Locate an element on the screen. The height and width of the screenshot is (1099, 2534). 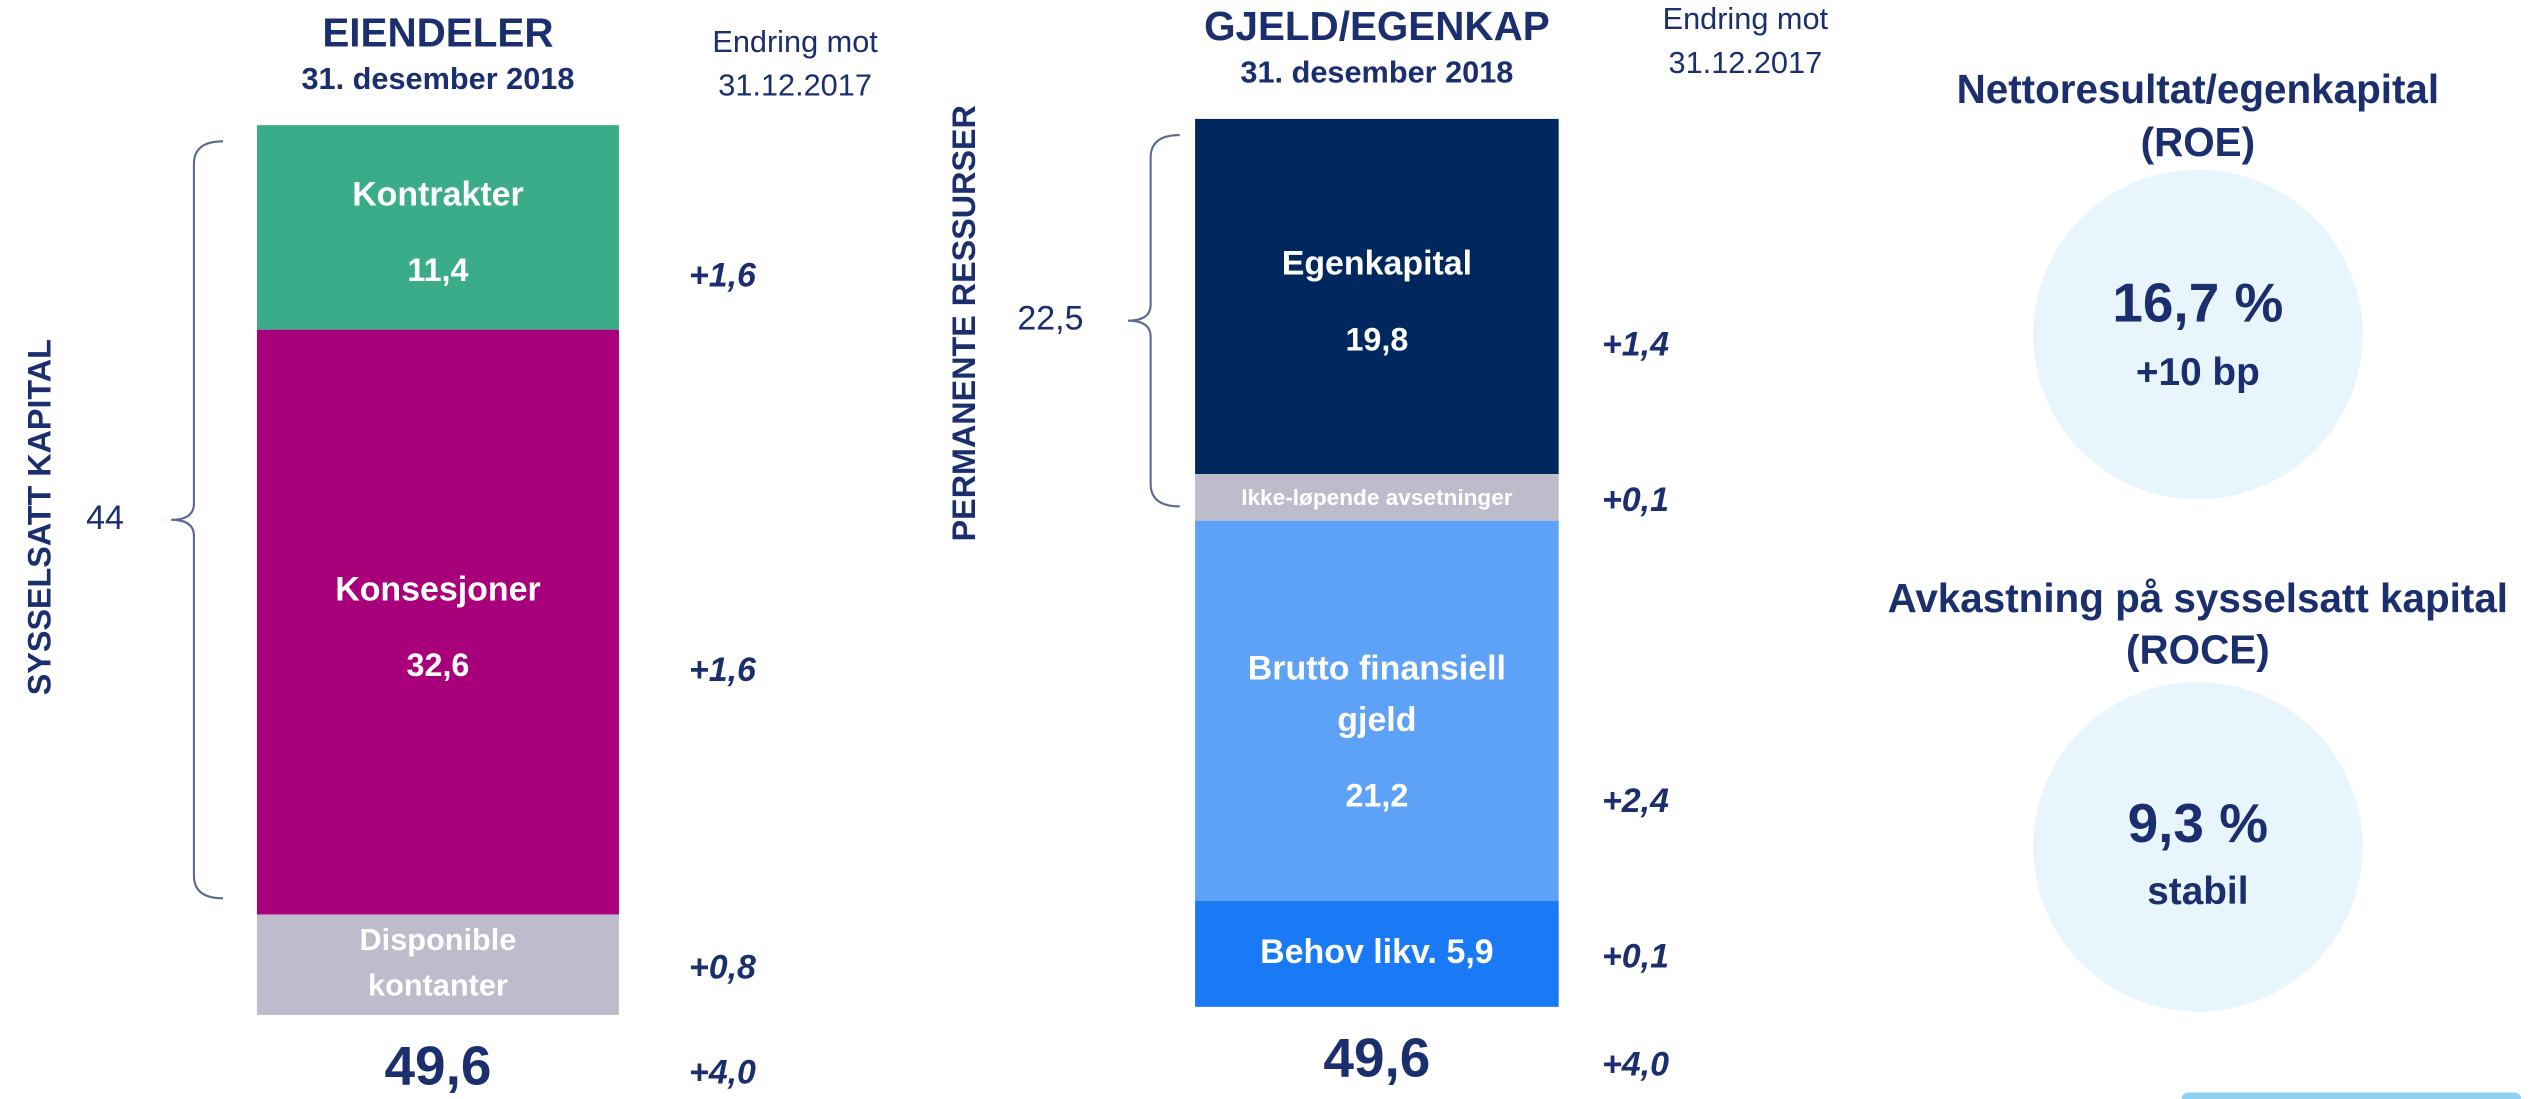
segment-label: Konsesjoner is located at coordinates (437, 589).